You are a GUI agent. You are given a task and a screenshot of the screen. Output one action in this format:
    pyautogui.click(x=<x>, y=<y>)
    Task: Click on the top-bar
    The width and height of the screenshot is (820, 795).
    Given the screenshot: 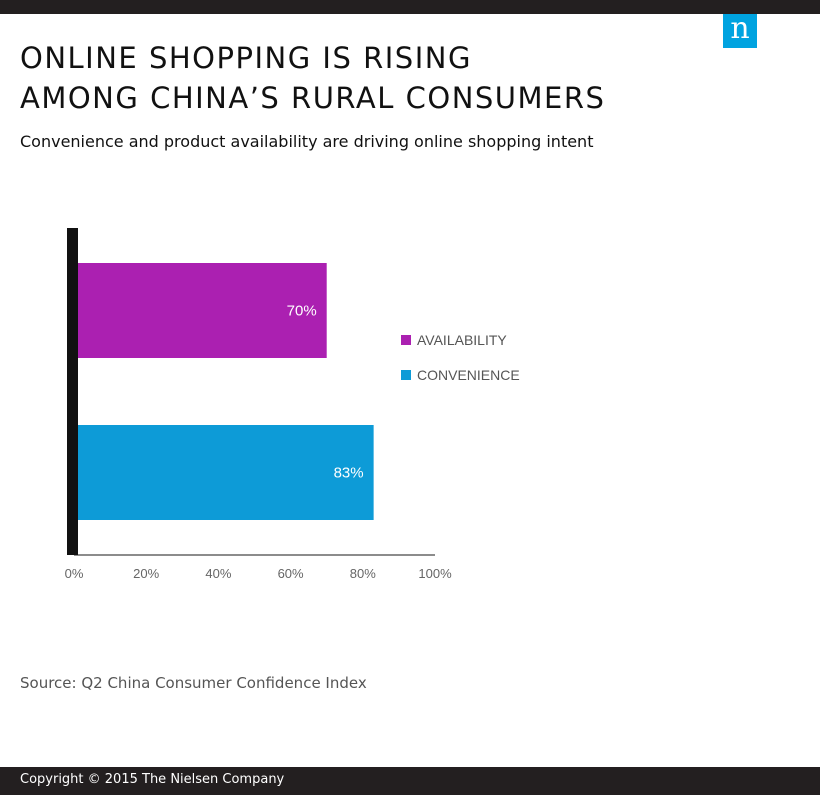 What is the action you would take?
    pyautogui.click(x=410, y=7)
    